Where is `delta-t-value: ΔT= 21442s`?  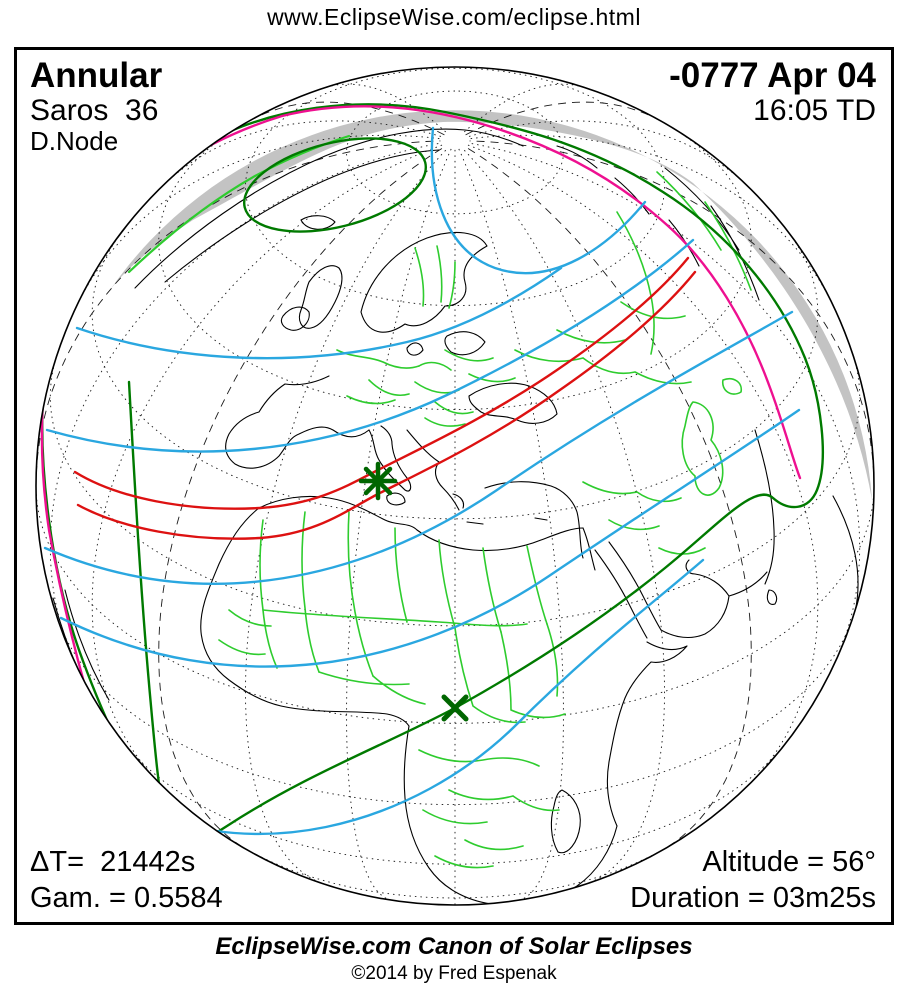
delta-t-value: ΔT= 21442s is located at coordinates (113, 862).